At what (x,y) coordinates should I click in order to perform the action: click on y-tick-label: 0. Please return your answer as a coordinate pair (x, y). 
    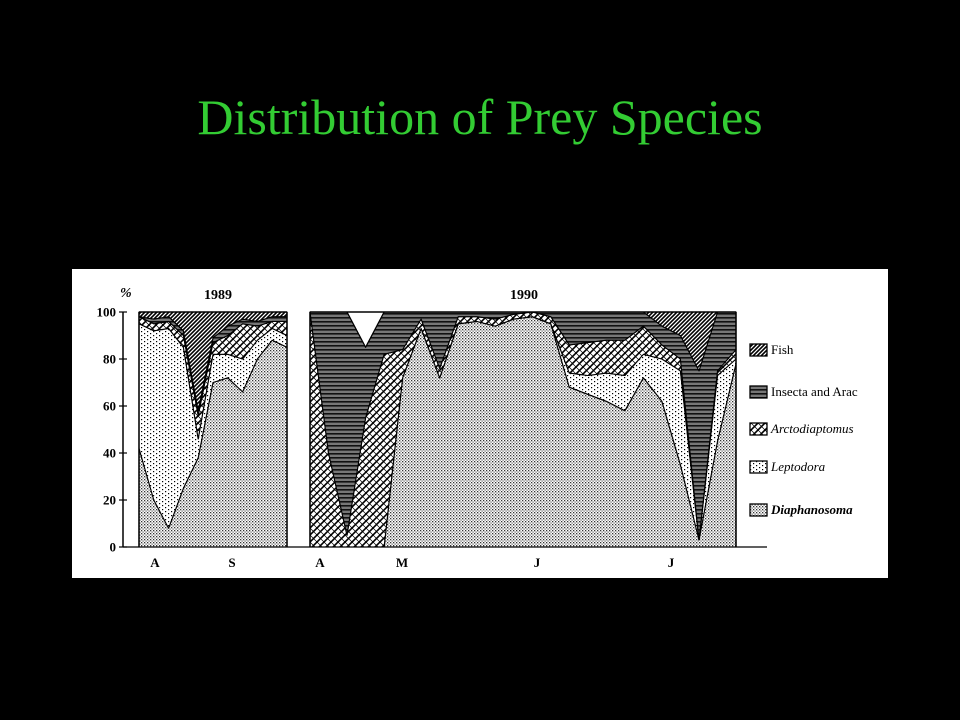
    Looking at the image, I should click on (113, 547).